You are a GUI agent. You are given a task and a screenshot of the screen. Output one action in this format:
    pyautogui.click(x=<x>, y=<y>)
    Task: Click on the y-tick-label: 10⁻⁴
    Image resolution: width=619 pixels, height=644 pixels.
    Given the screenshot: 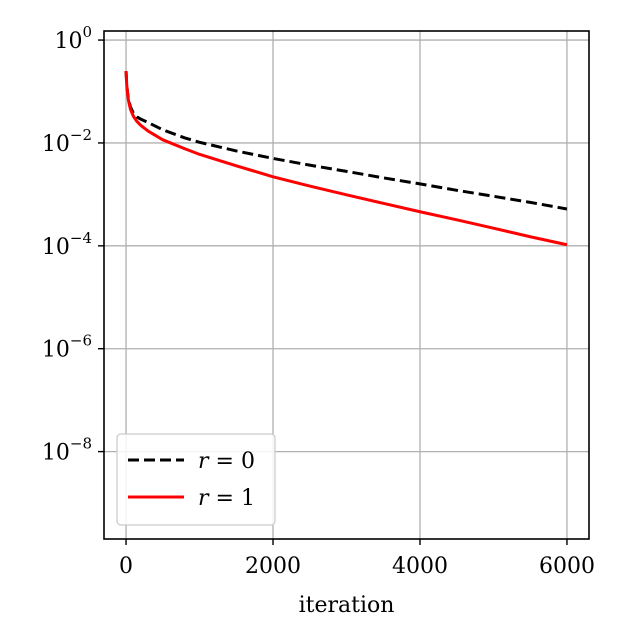 What is the action you would take?
    pyautogui.click(x=67, y=244)
    